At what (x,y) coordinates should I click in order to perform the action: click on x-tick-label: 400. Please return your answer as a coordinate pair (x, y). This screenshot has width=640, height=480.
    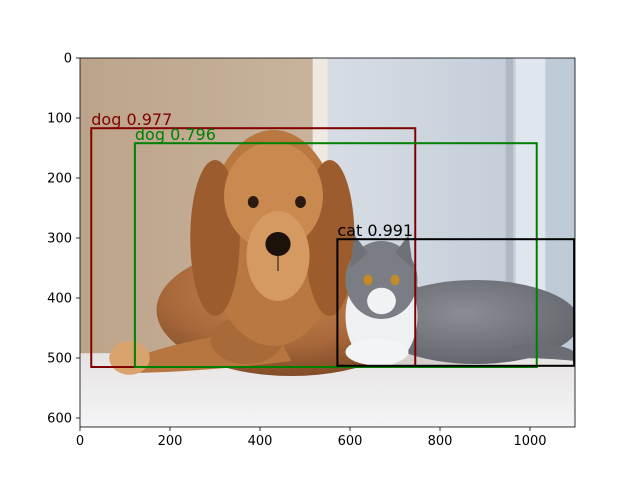
    Looking at the image, I should click on (260, 441).